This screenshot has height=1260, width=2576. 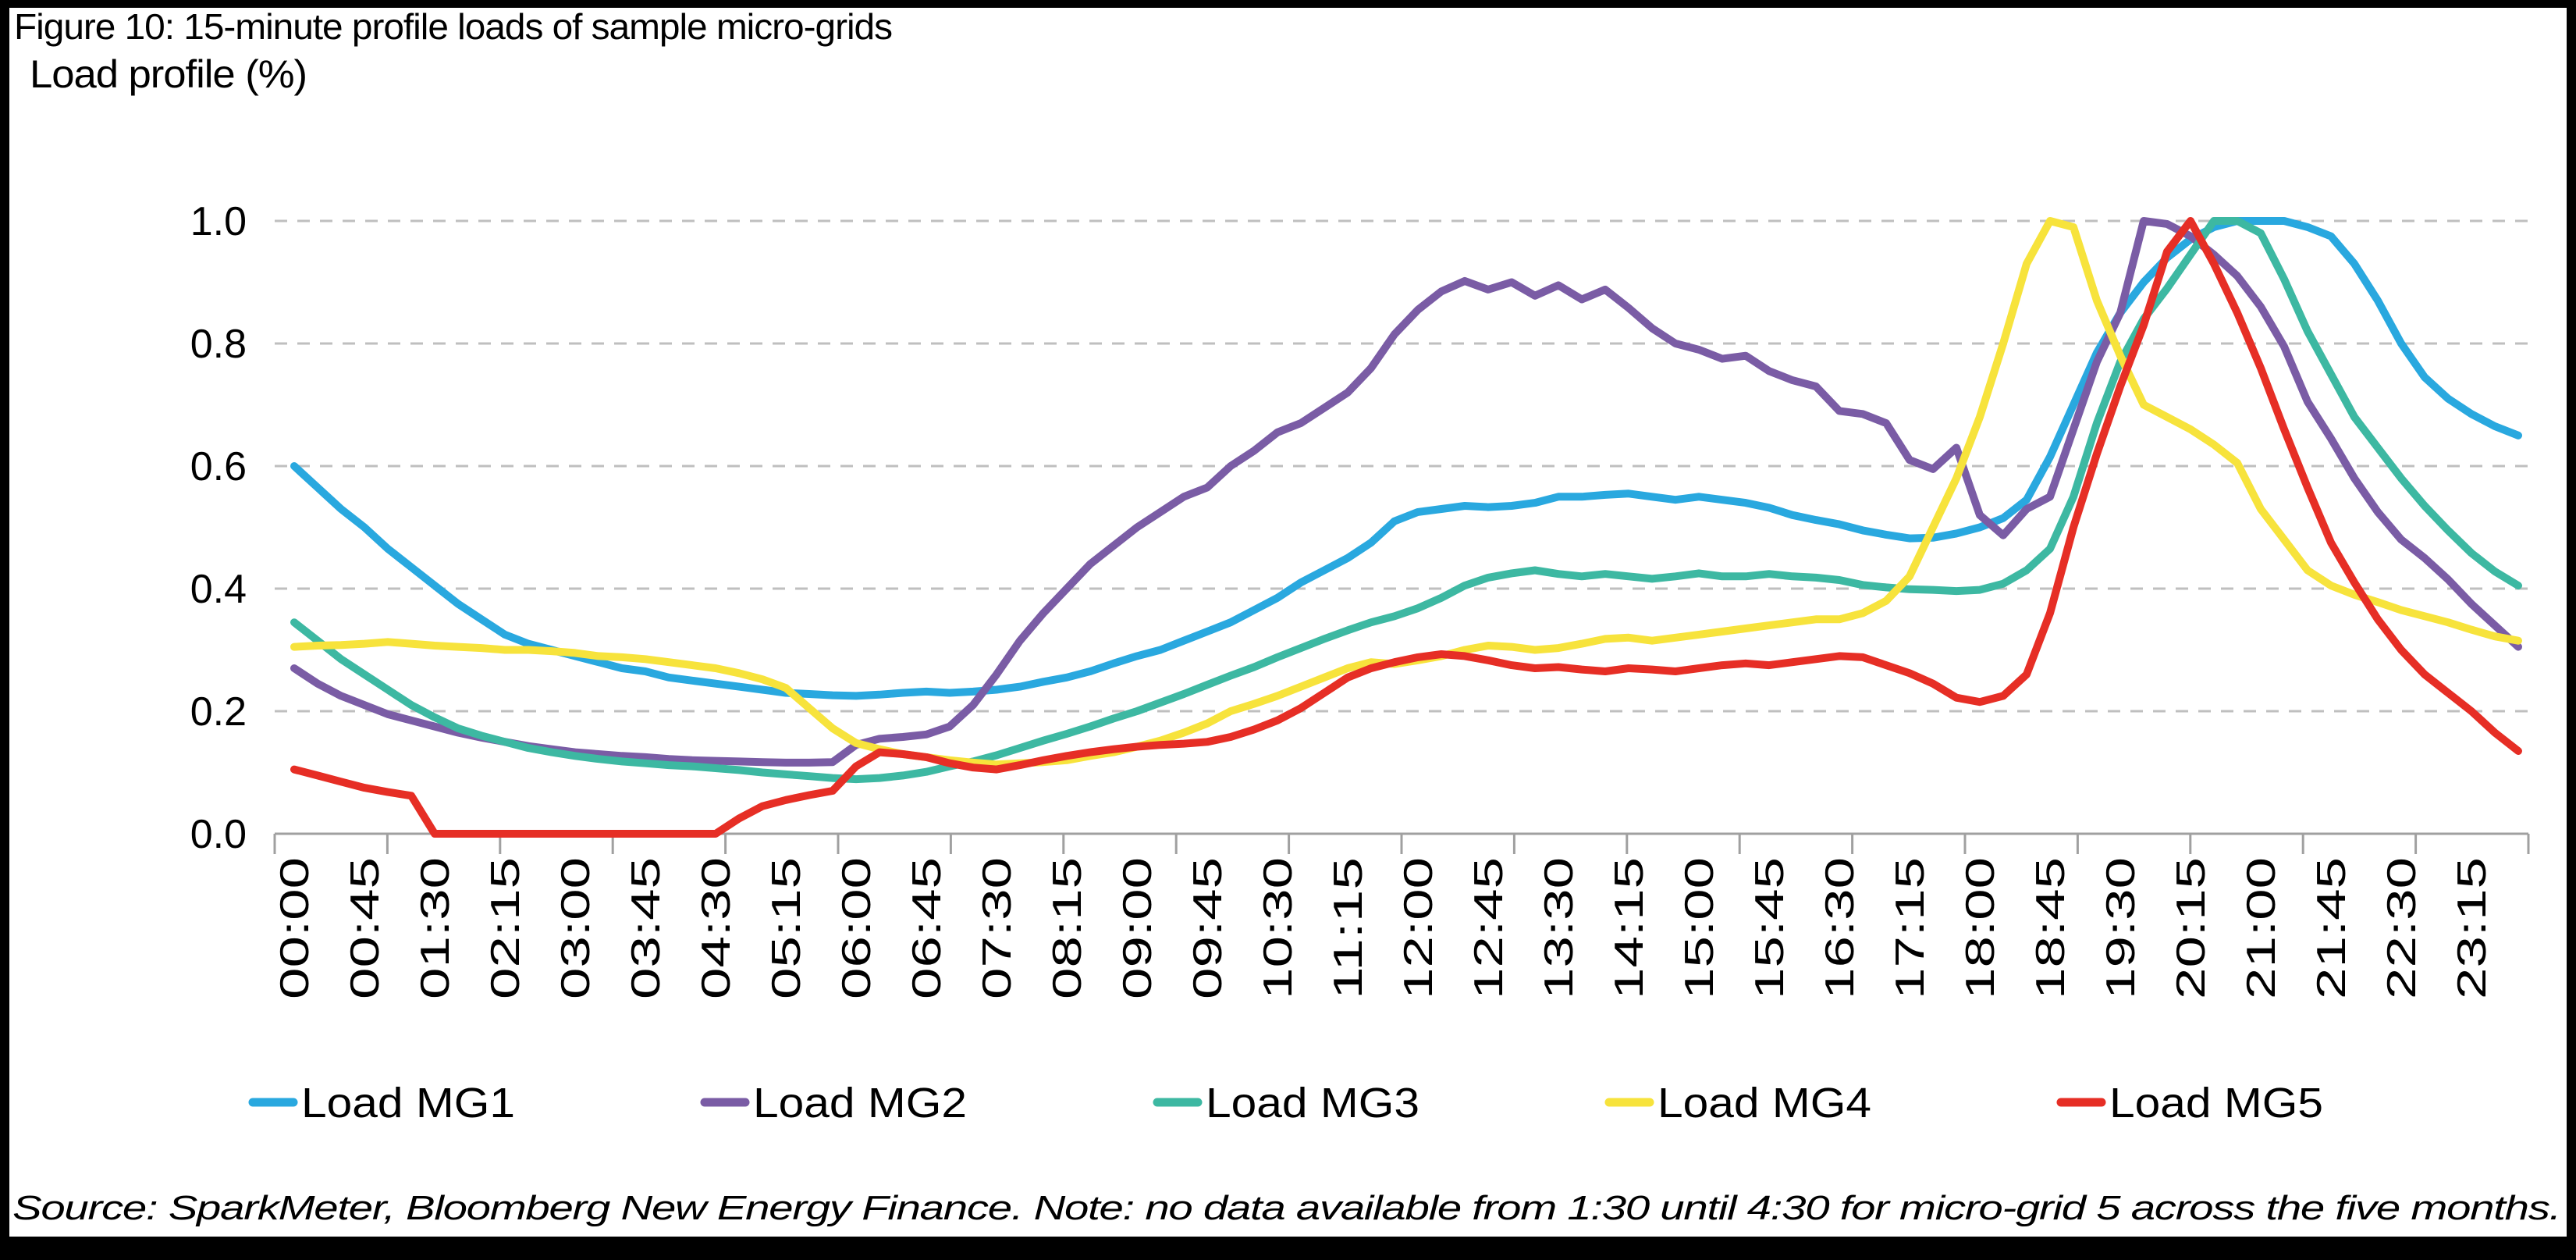 I want to click on x-tick-label-09:00: 09:00, so click(x=1137, y=928).